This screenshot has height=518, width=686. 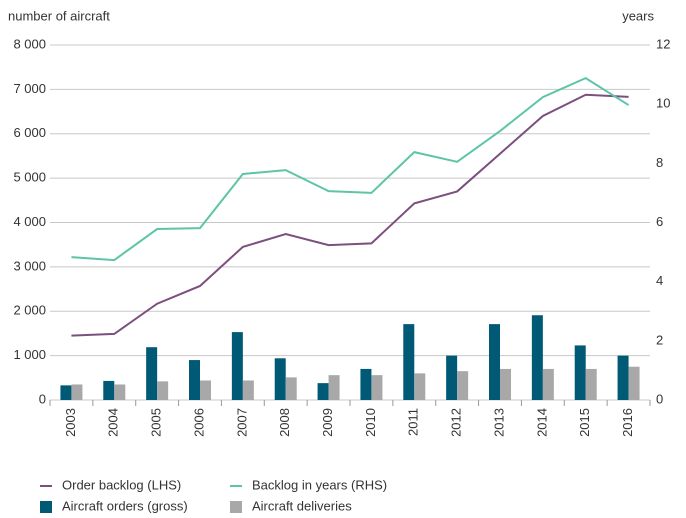 What do you see at coordinates (29, 43) in the screenshot?
I see `y-tick-label: 8 000` at bounding box center [29, 43].